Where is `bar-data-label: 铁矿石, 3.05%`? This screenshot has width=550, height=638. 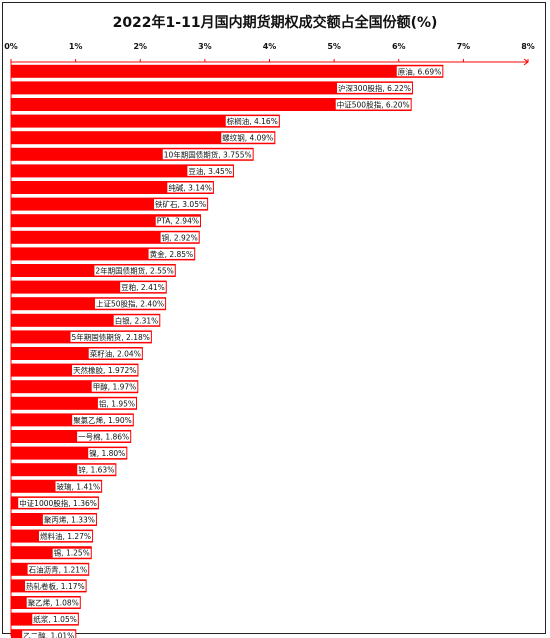
bar-data-label: 铁矿石, 3.05% is located at coordinates (180, 204).